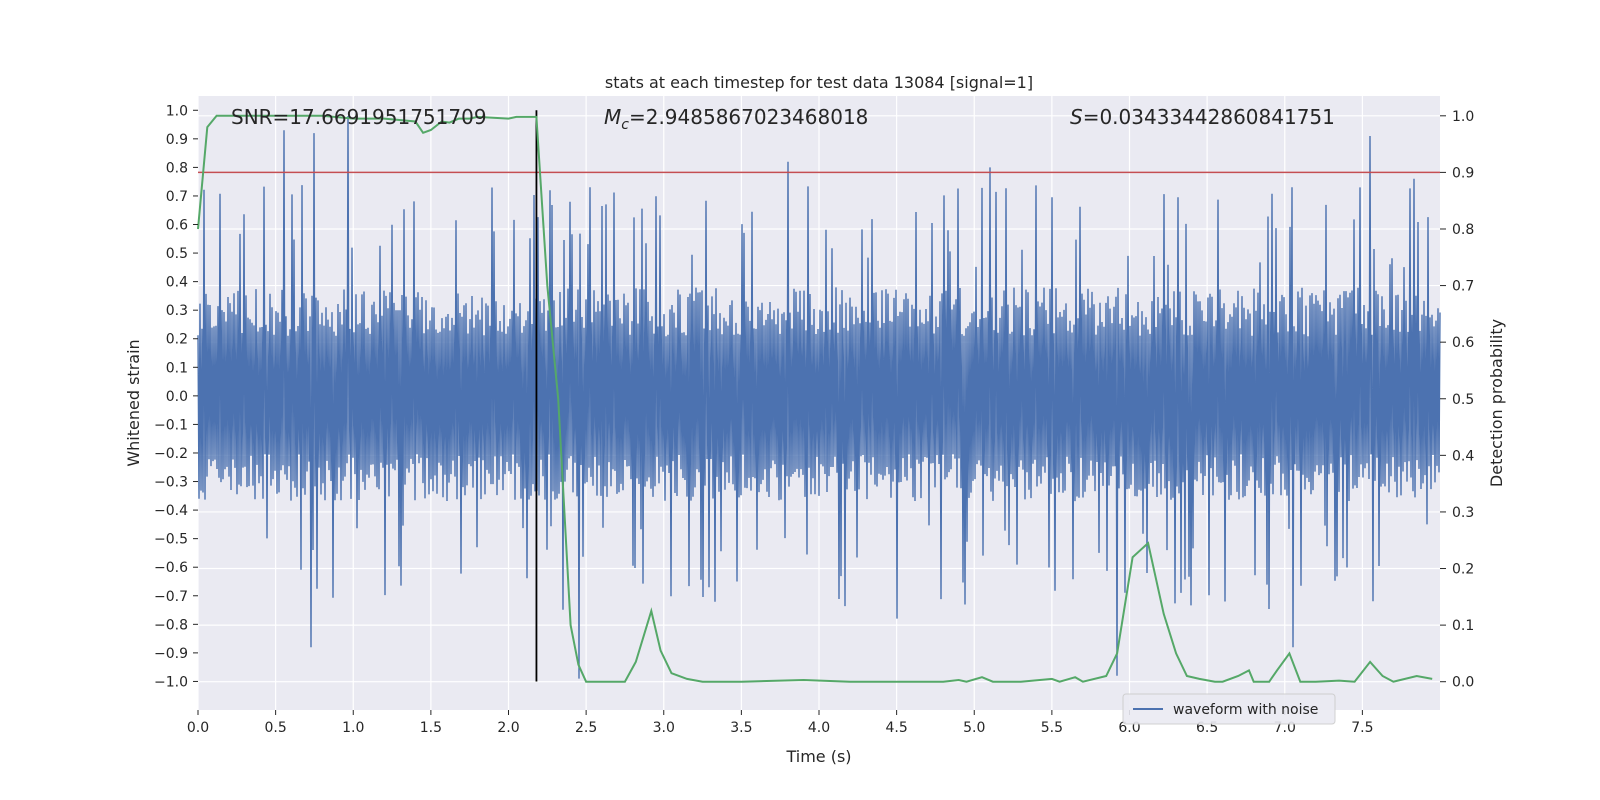 Image resolution: width=1600 pixels, height=800 pixels. I want to click on left-tick-label: −0.8, so click(171, 625).